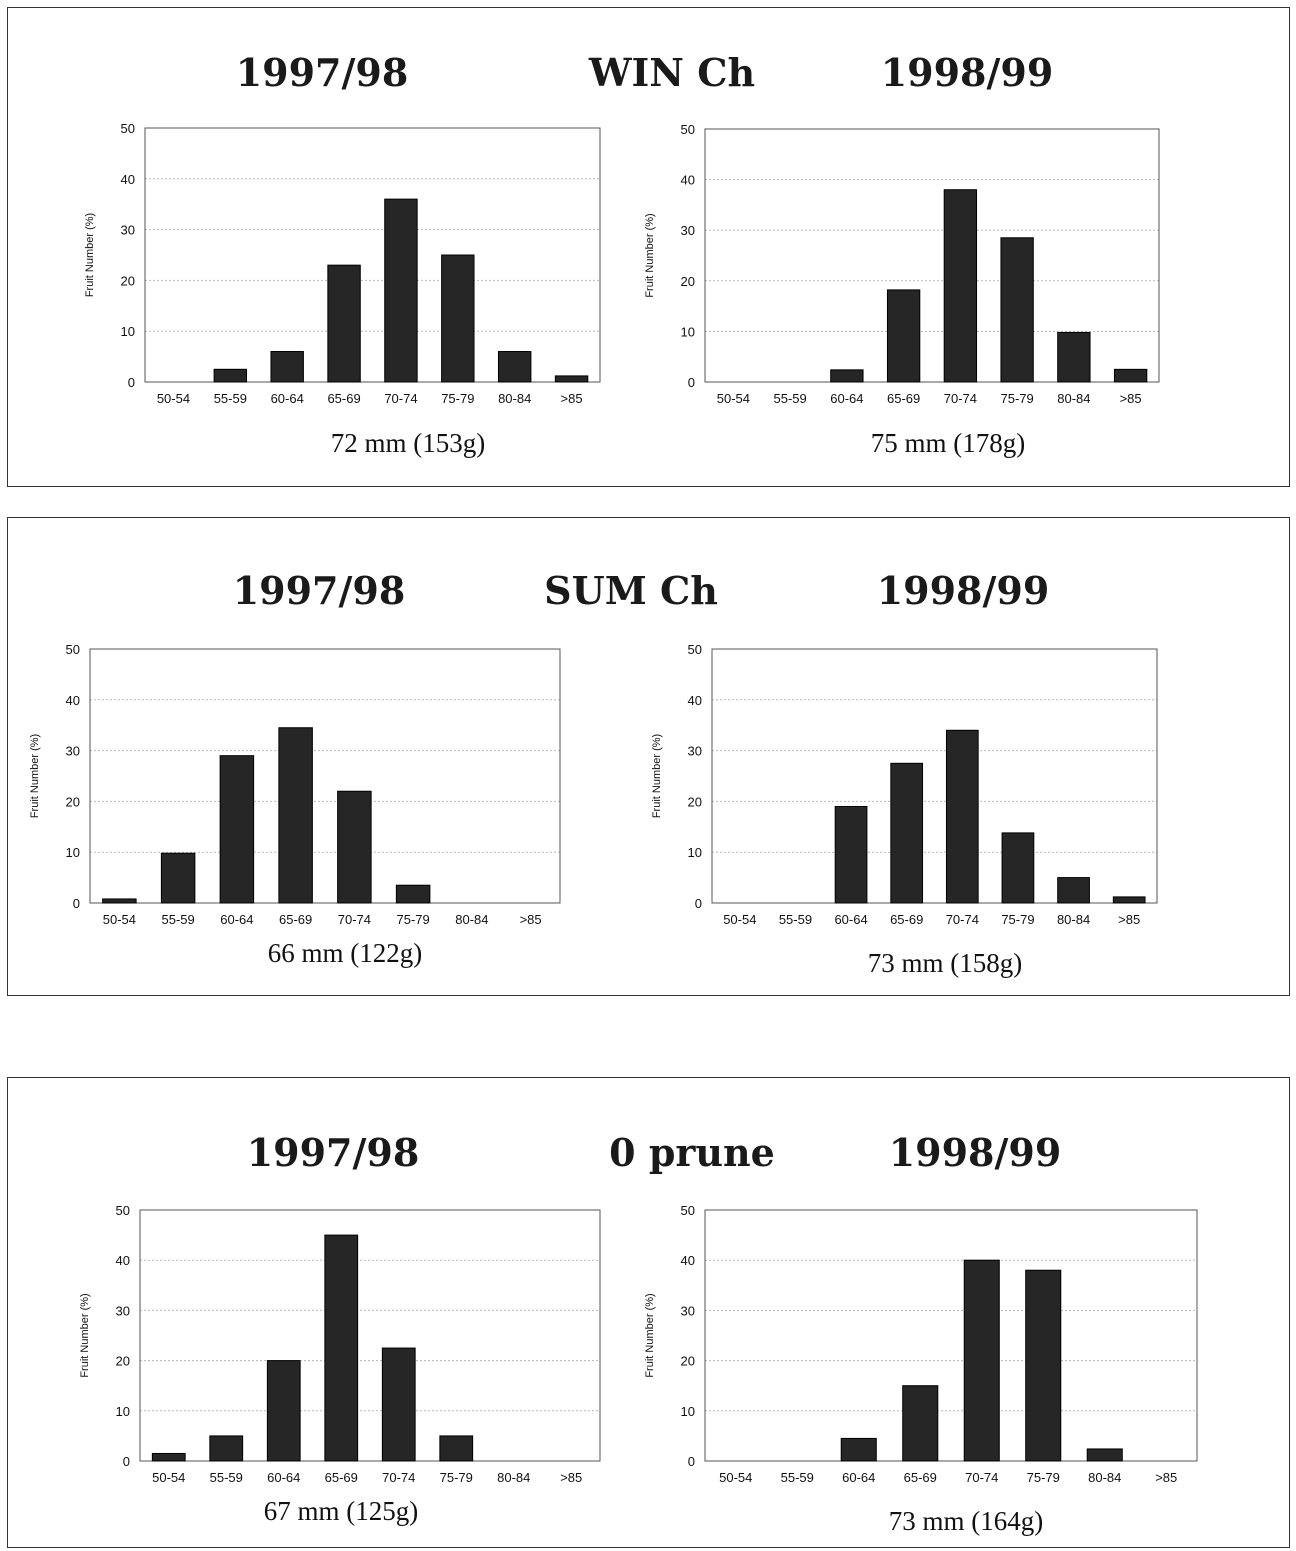  What do you see at coordinates (948, 443) in the screenshot?
I see `caption-win-ch-1998: 75 mm (178g)` at bounding box center [948, 443].